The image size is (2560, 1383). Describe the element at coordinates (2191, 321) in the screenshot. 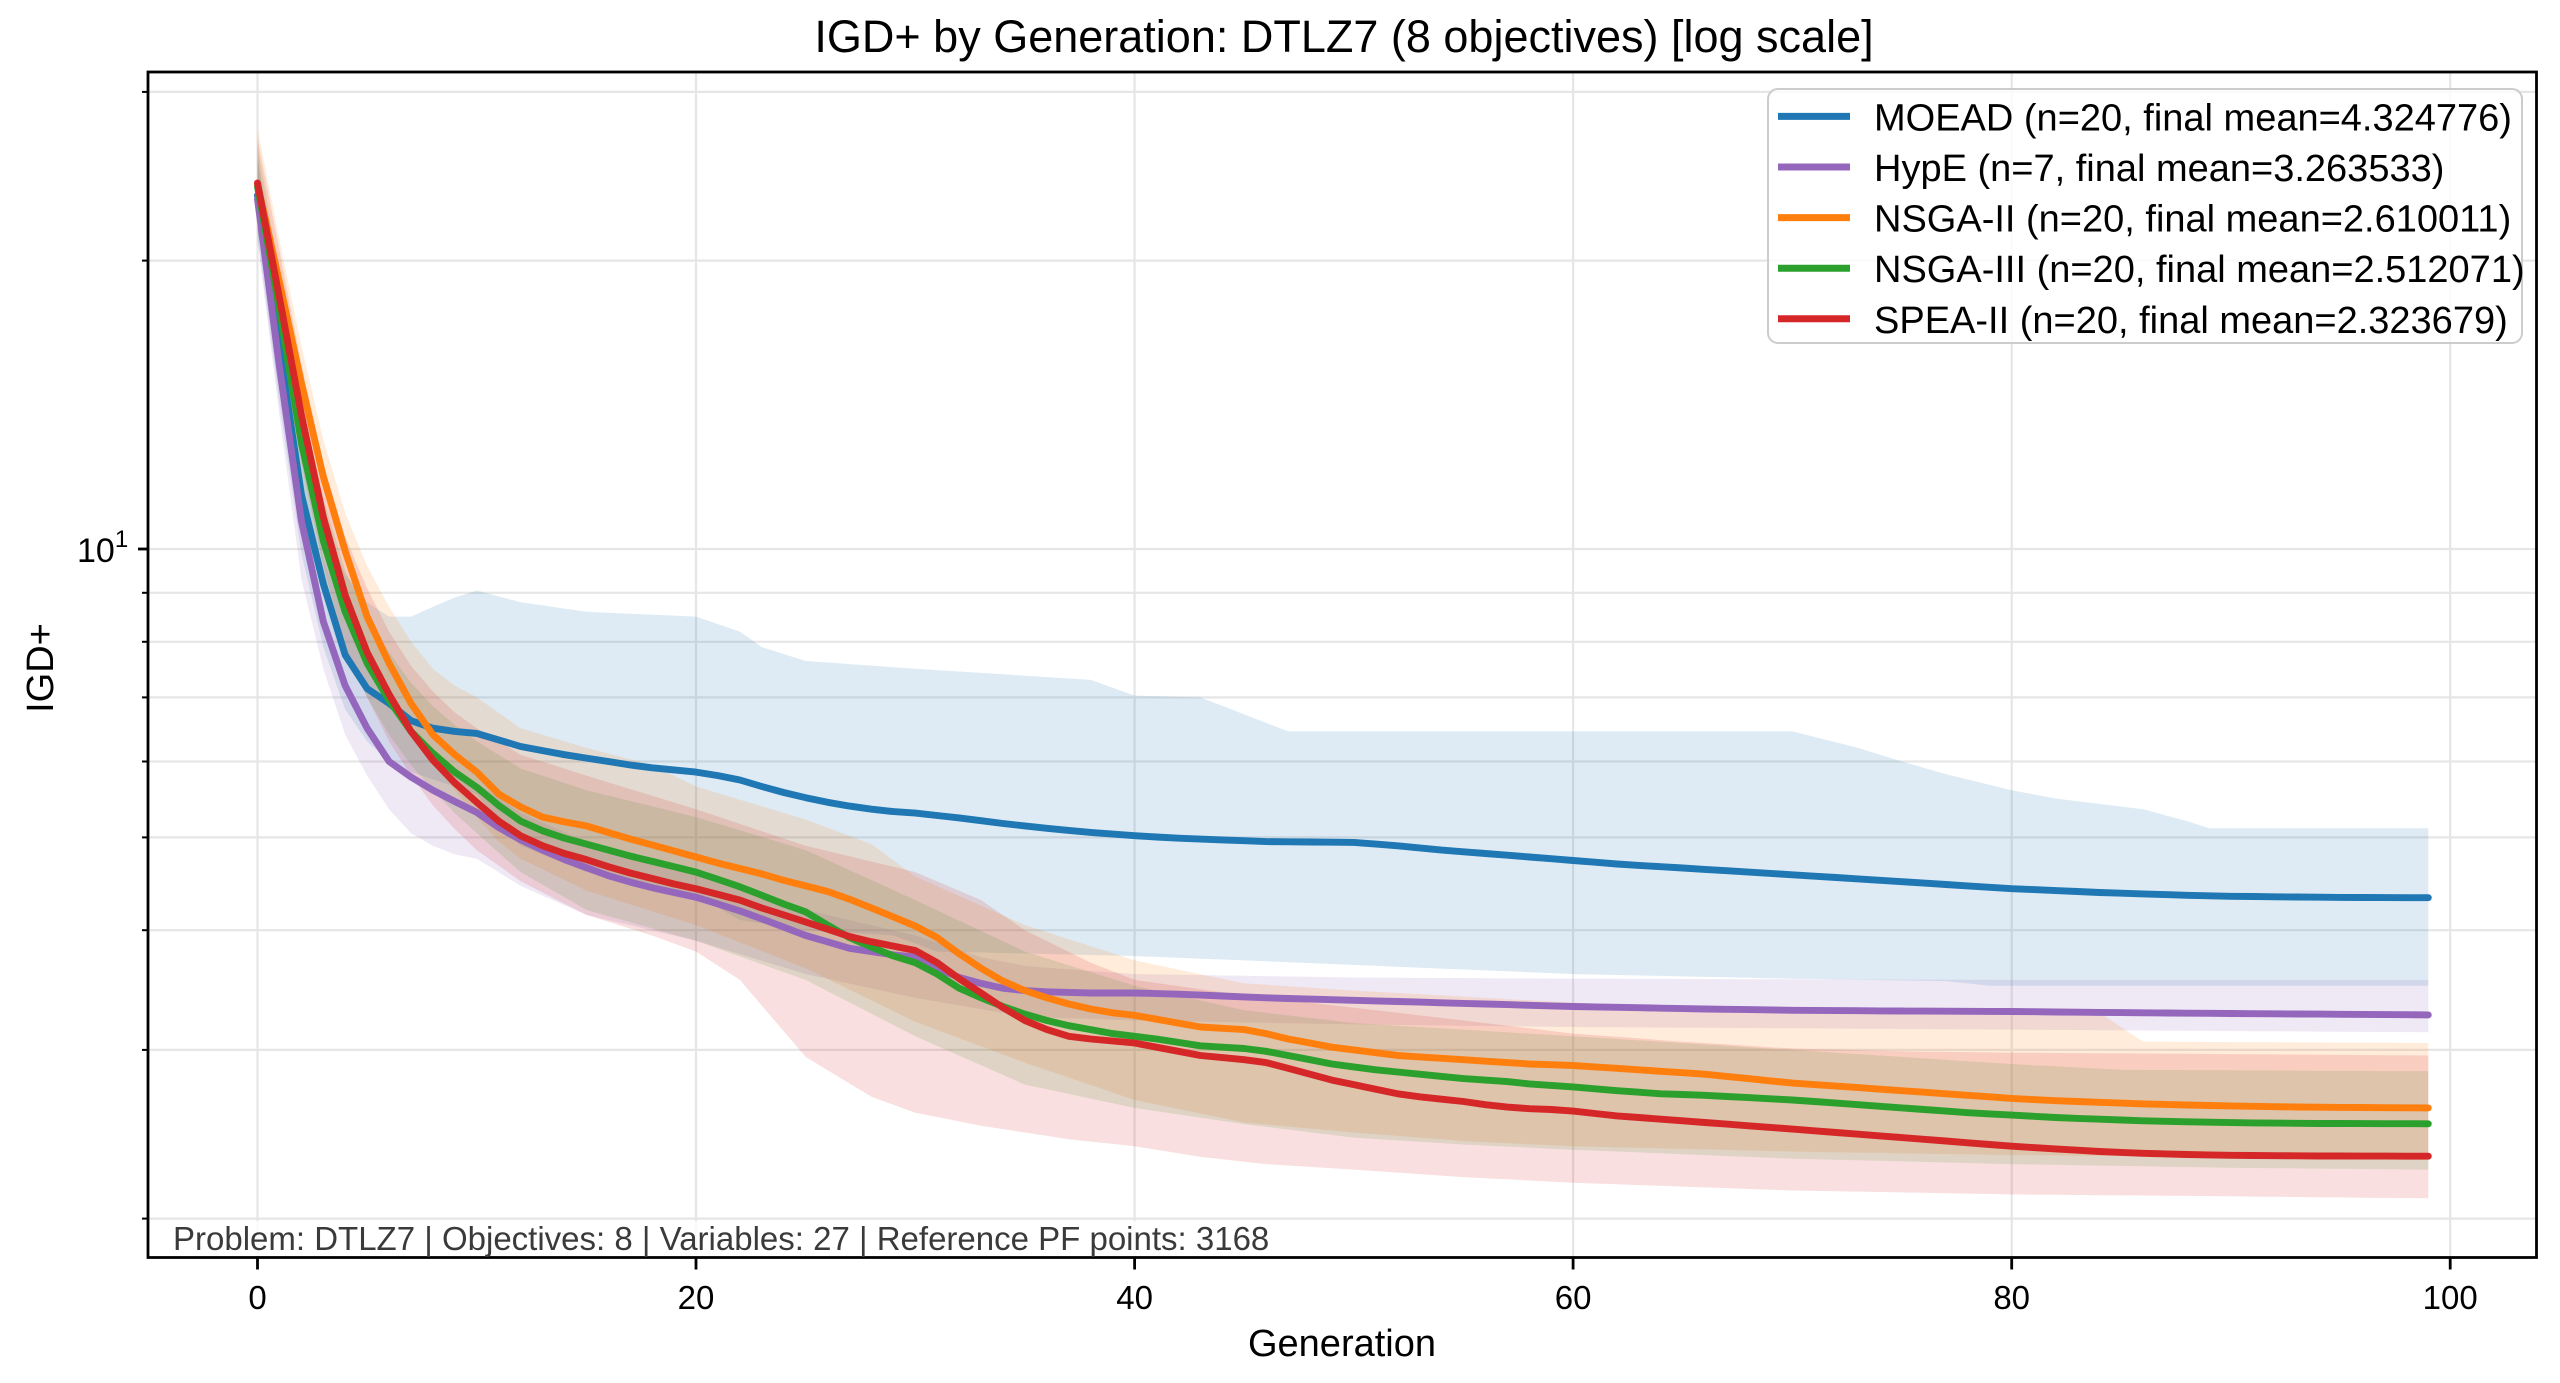

I see `svg-text:SPEA-II (n=20, final mean=2.32: SPEA-II (n=20, final mean=2.323679)` at that location.